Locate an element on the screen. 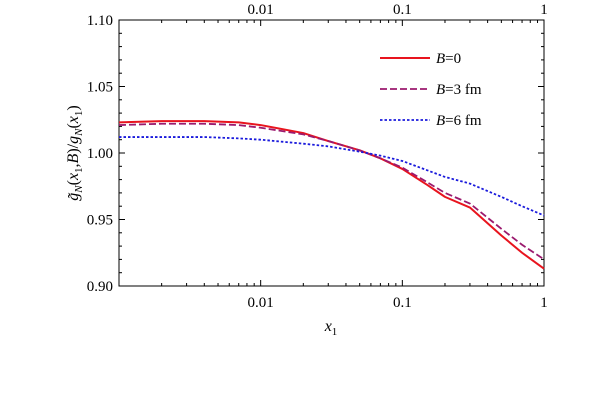 Image resolution: width=600 pixels, height=407 pixels. x-axis-title: x1 is located at coordinates (331, 328).